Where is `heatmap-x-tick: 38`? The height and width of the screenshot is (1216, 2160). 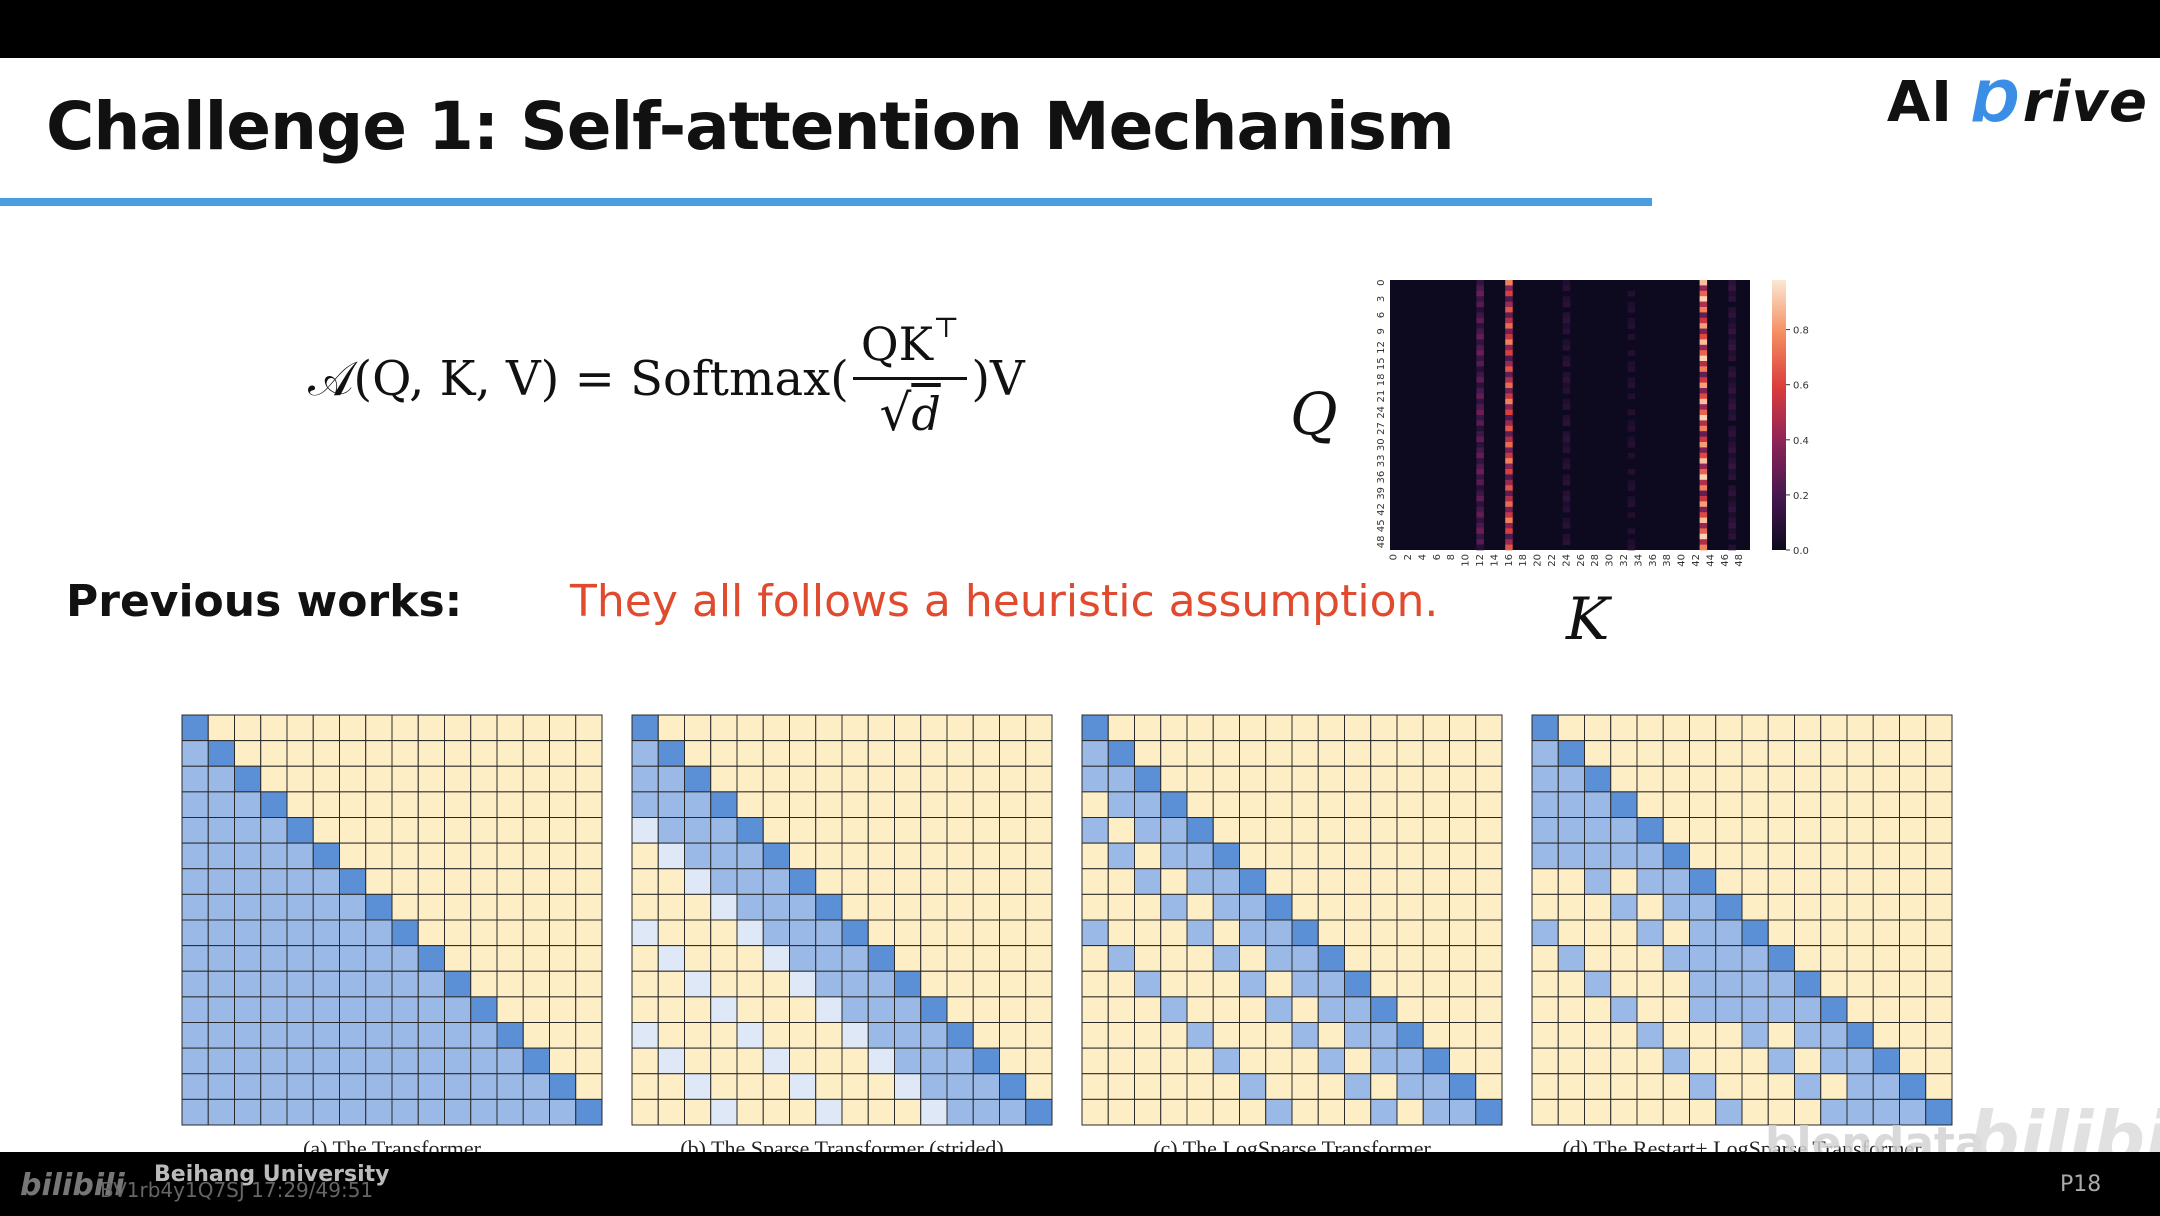 heatmap-x-tick: 38 is located at coordinates (1667, 560).